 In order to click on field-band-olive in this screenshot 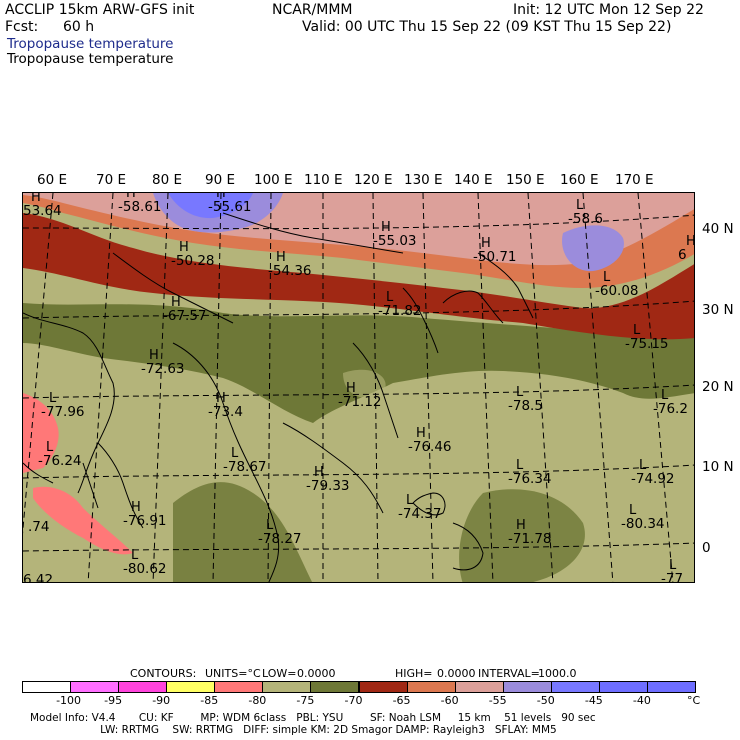, I will do `click(358, 363)`.